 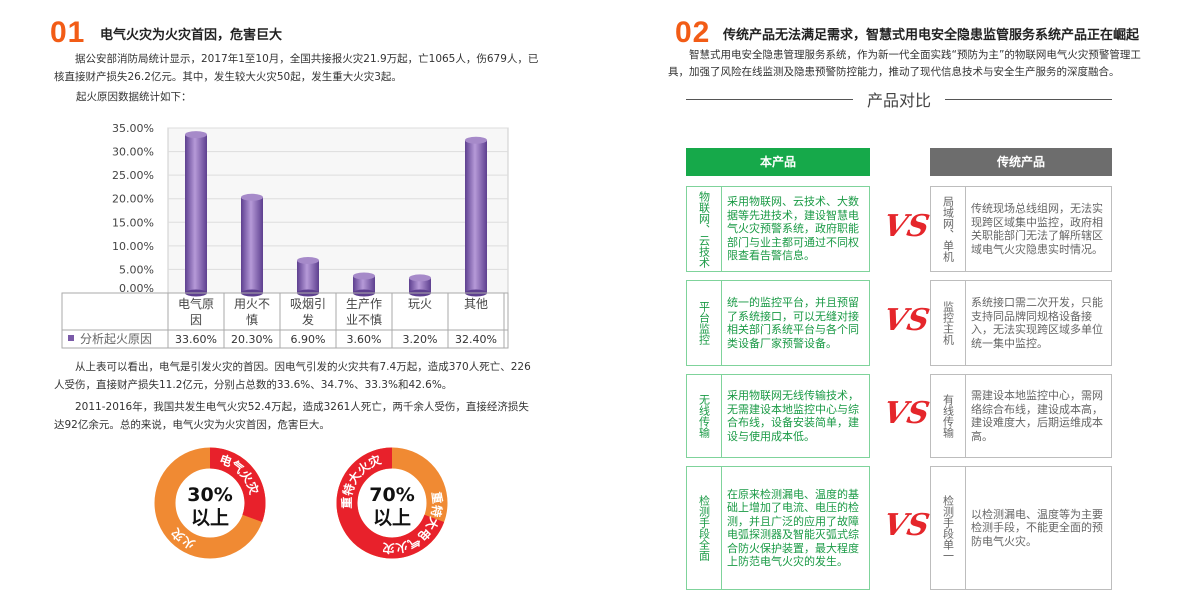 What do you see at coordinates (1037, 527) in the screenshot?
I see `traditional-feature-text: 以检测漏电、温度等为主要检测手段，不能更全面的预防电气火灾。` at bounding box center [1037, 527].